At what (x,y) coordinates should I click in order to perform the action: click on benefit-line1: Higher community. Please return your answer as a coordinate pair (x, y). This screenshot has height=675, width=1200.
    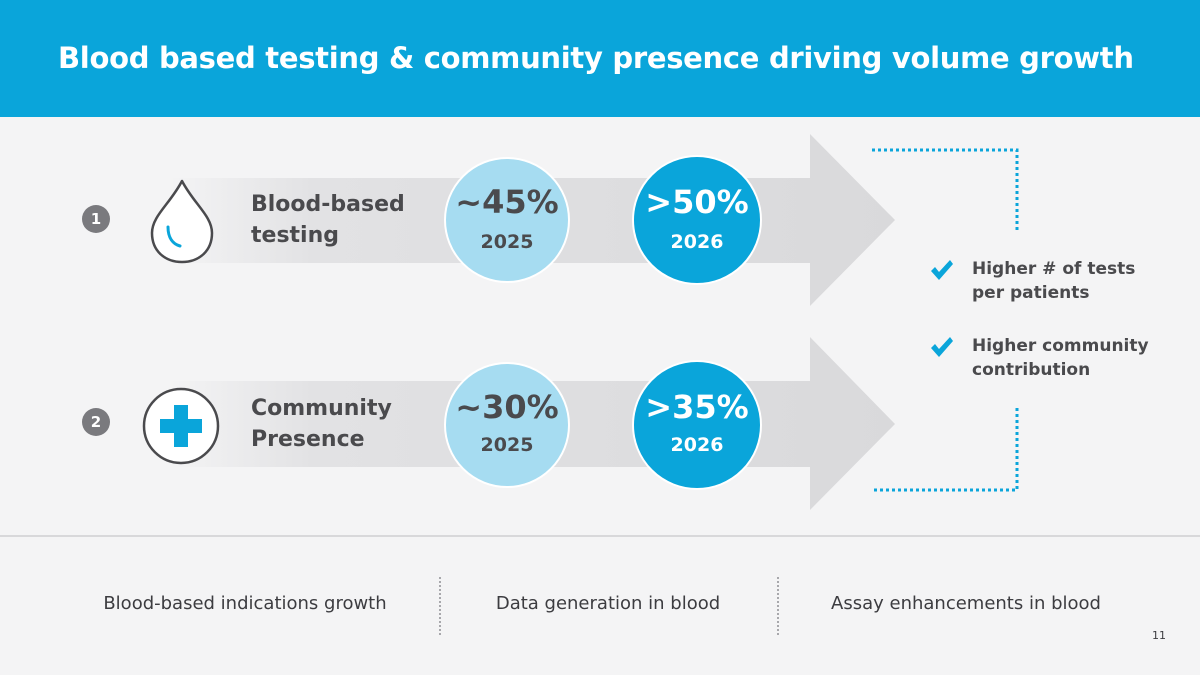
    Looking at the image, I should click on (1060, 346).